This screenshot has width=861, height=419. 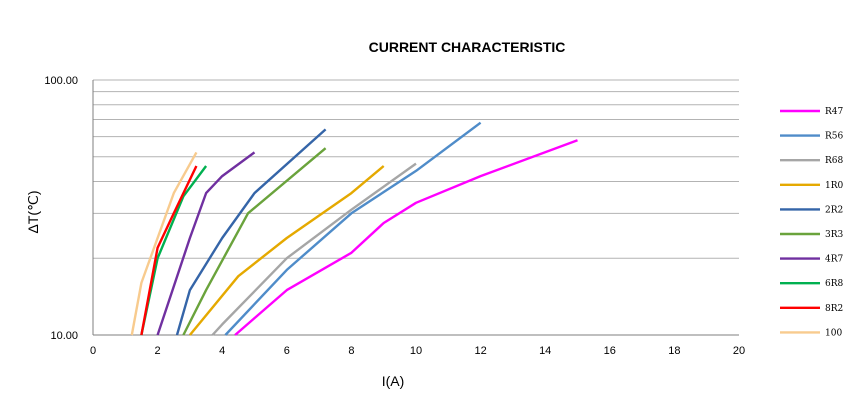 I want to click on legend-label-3r3: 3R3, so click(x=834, y=235).